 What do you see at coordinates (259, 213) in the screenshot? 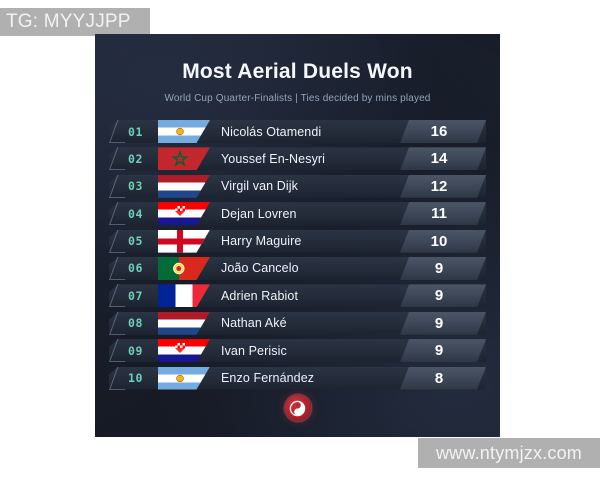
I see `player-name: Dejan Lovren` at bounding box center [259, 213].